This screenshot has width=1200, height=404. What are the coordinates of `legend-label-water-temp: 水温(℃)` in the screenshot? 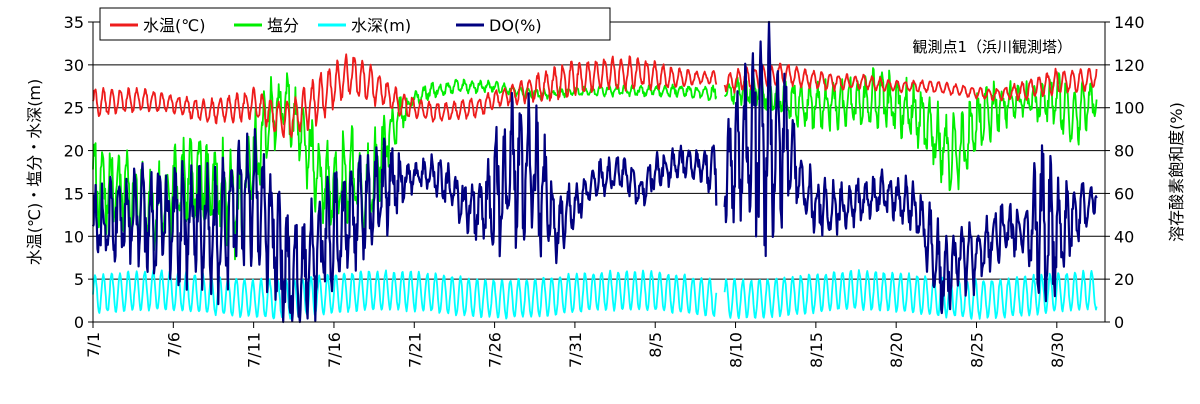 It's located at (174, 25).